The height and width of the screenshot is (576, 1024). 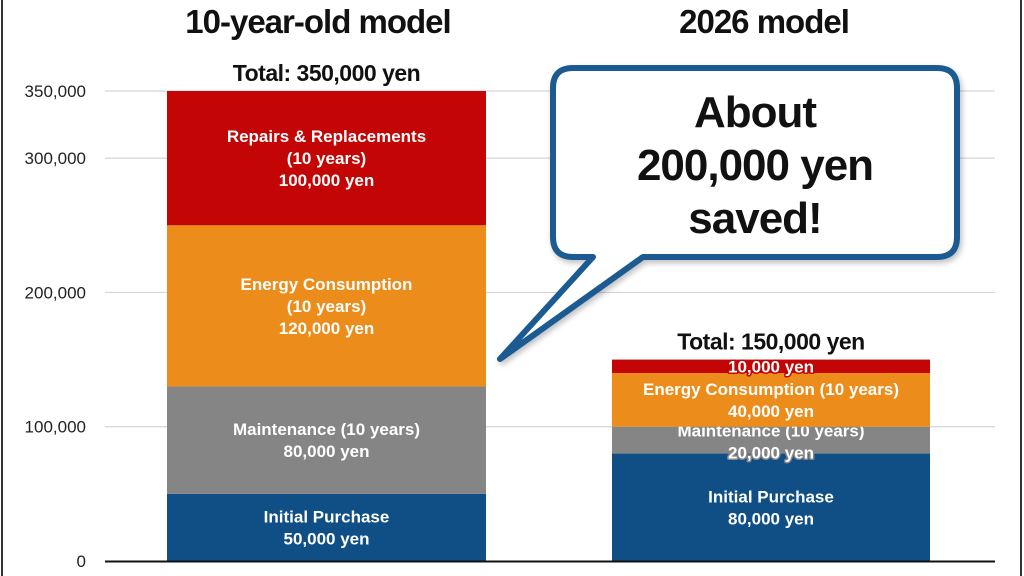 What do you see at coordinates (327, 284) in the screenshot?
I see `segment-label: Energy Consumption` at bounding box center [327, 284].